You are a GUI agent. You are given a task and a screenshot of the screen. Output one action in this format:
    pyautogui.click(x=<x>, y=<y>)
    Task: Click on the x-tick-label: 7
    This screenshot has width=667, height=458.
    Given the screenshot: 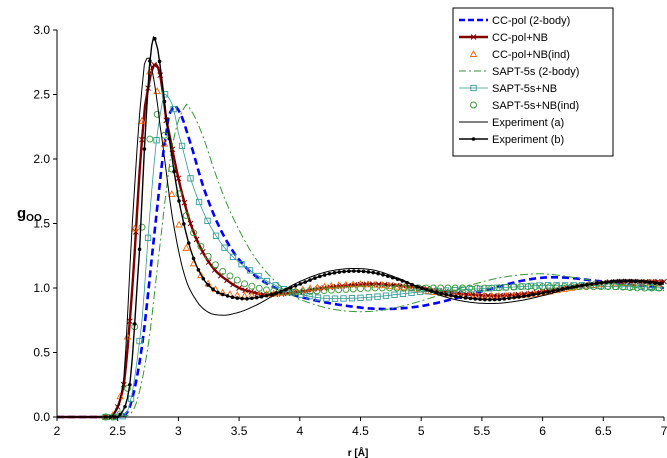 What is the action you would take?
    pyautogui.click(x=664, y=431)
    